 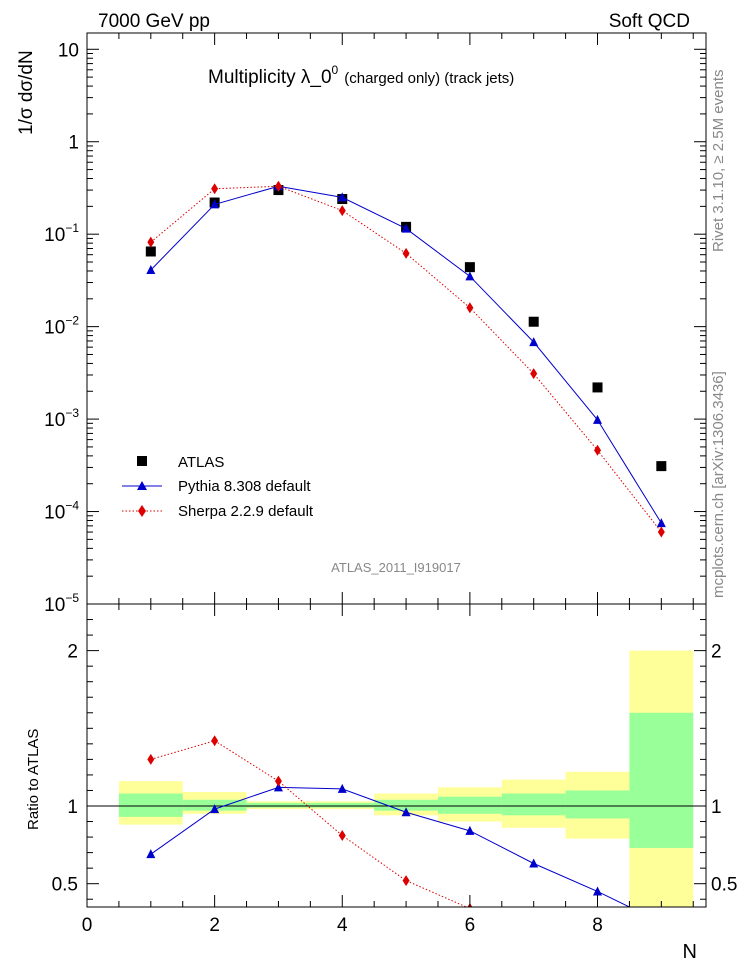 What do you see at coordinates (33, 779) in the screenshot?
I see `ratio-y-axis-title: Ratio to ATLAS` at bounding box center [33, 779].